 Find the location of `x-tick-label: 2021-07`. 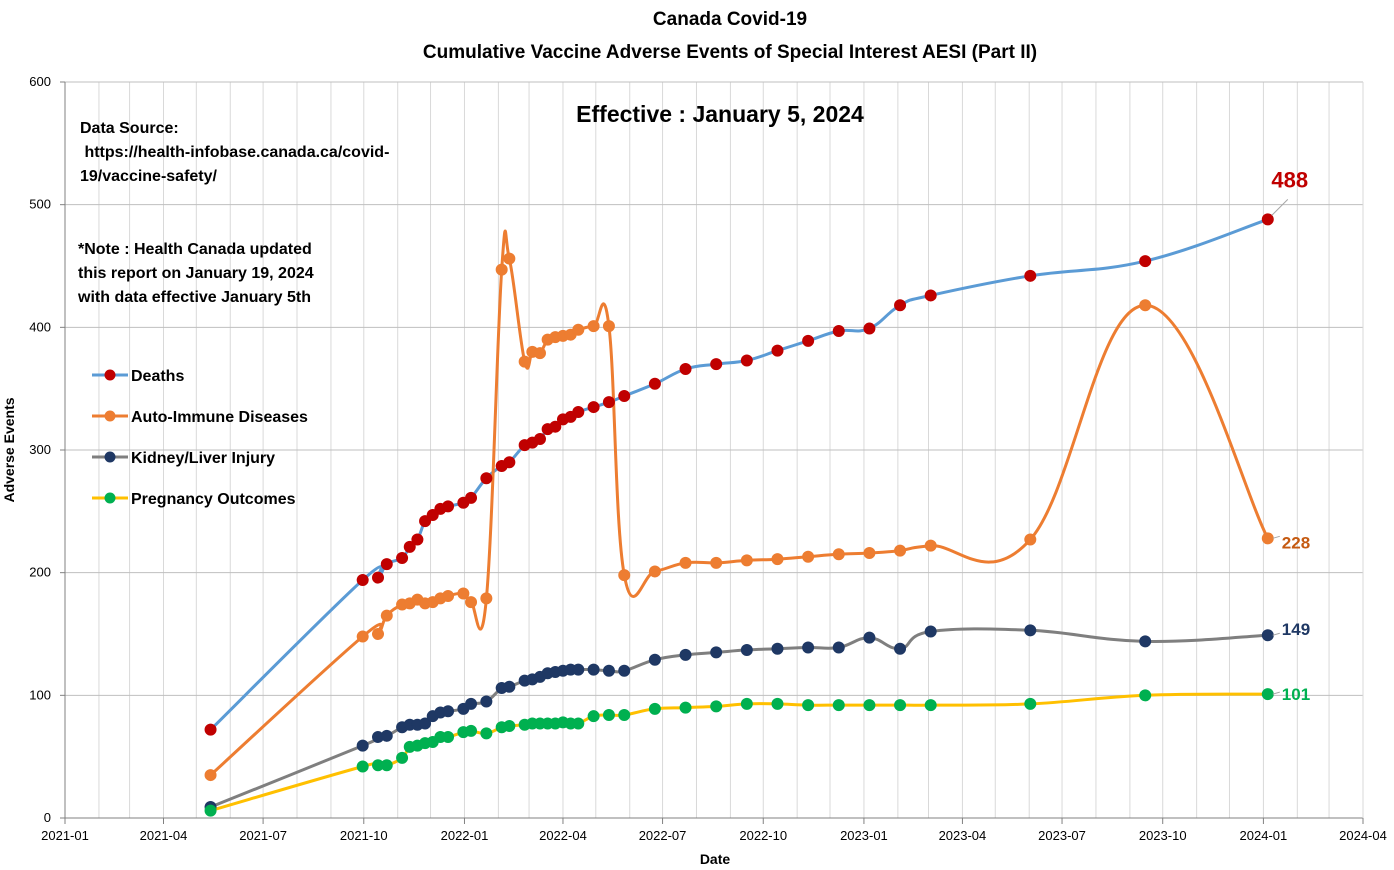

x-tick-label: 2021-07 is located at coordinates (263, 835).